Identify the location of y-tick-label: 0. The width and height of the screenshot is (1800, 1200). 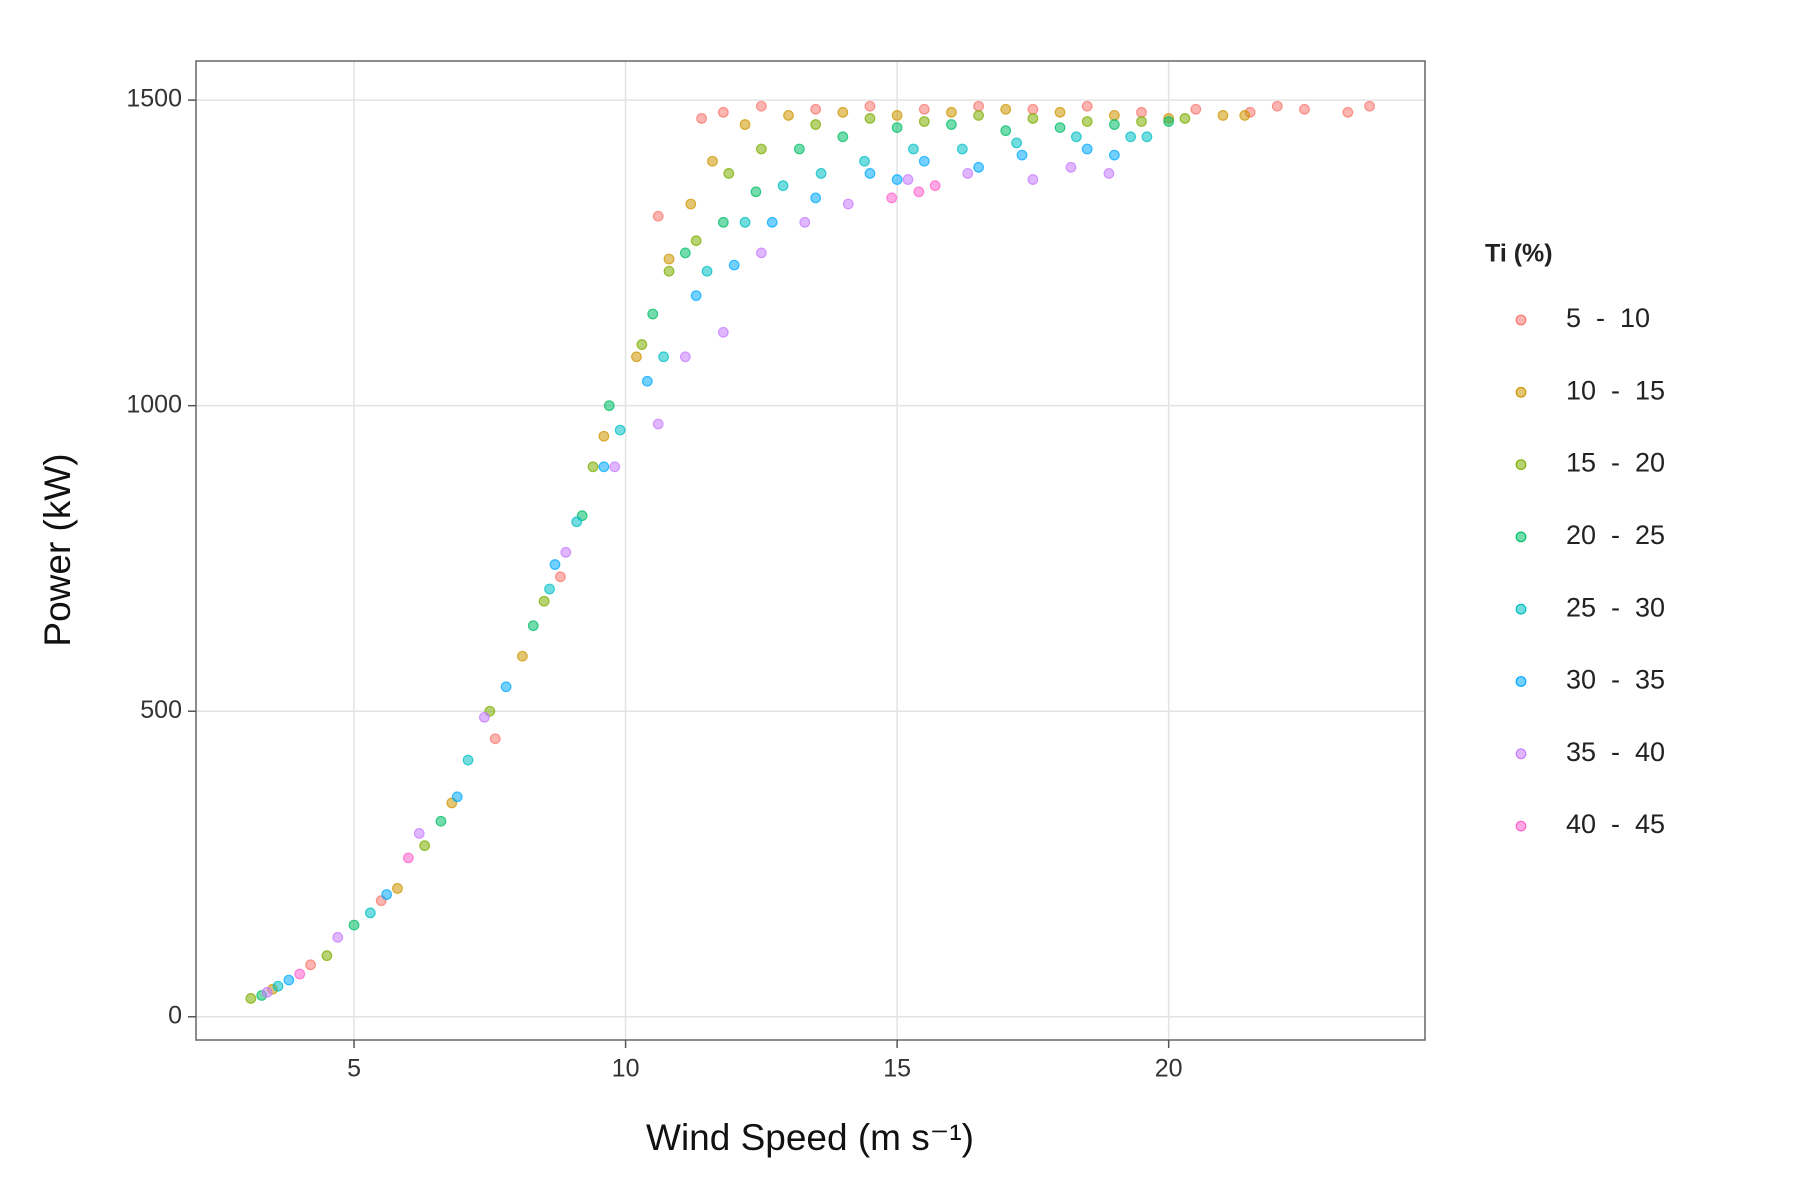
(175, 1015).